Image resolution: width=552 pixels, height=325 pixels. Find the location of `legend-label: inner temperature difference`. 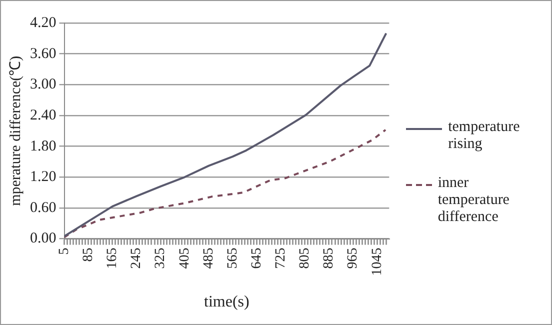

legend-label: inner temperature difference is located at coordinates (474, 200).